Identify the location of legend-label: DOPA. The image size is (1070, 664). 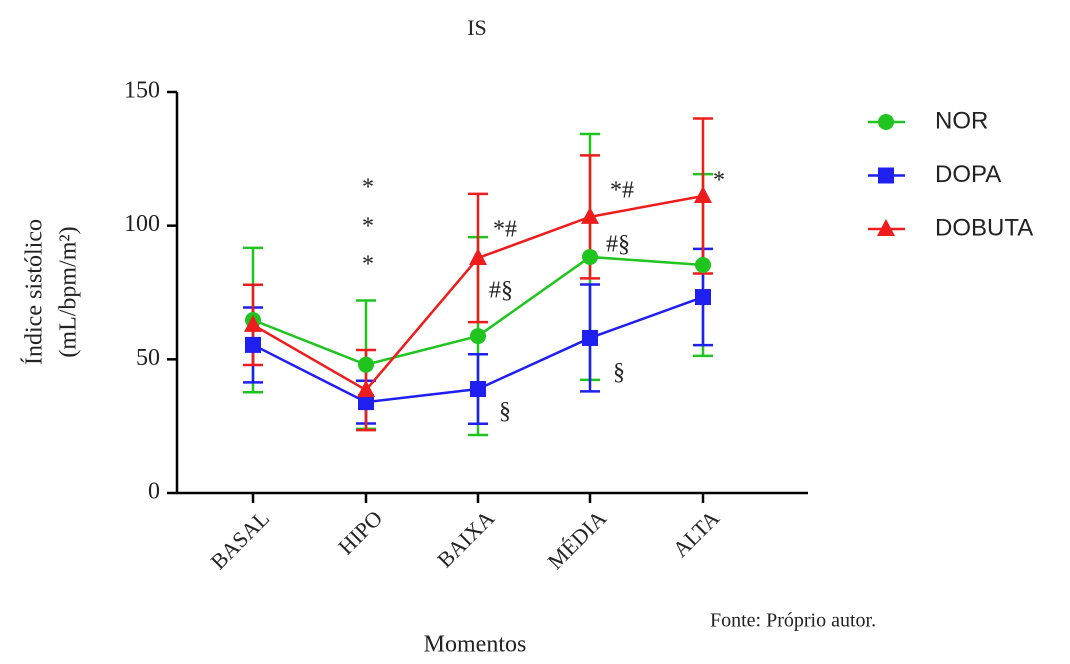
(968, 174).